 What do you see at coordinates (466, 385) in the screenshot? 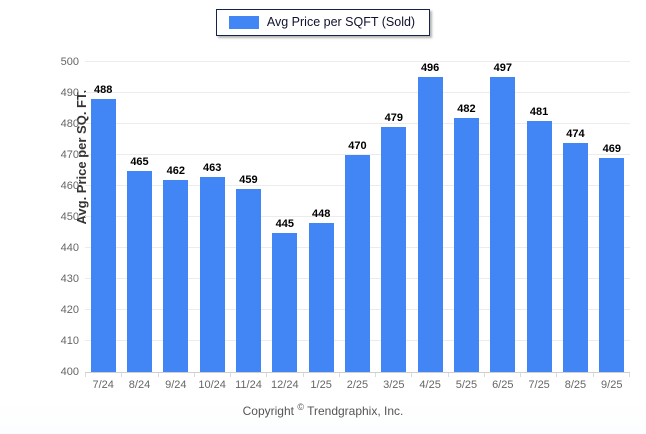
I see `x-tick-label: 5/25` at bounding box center [466, 385].